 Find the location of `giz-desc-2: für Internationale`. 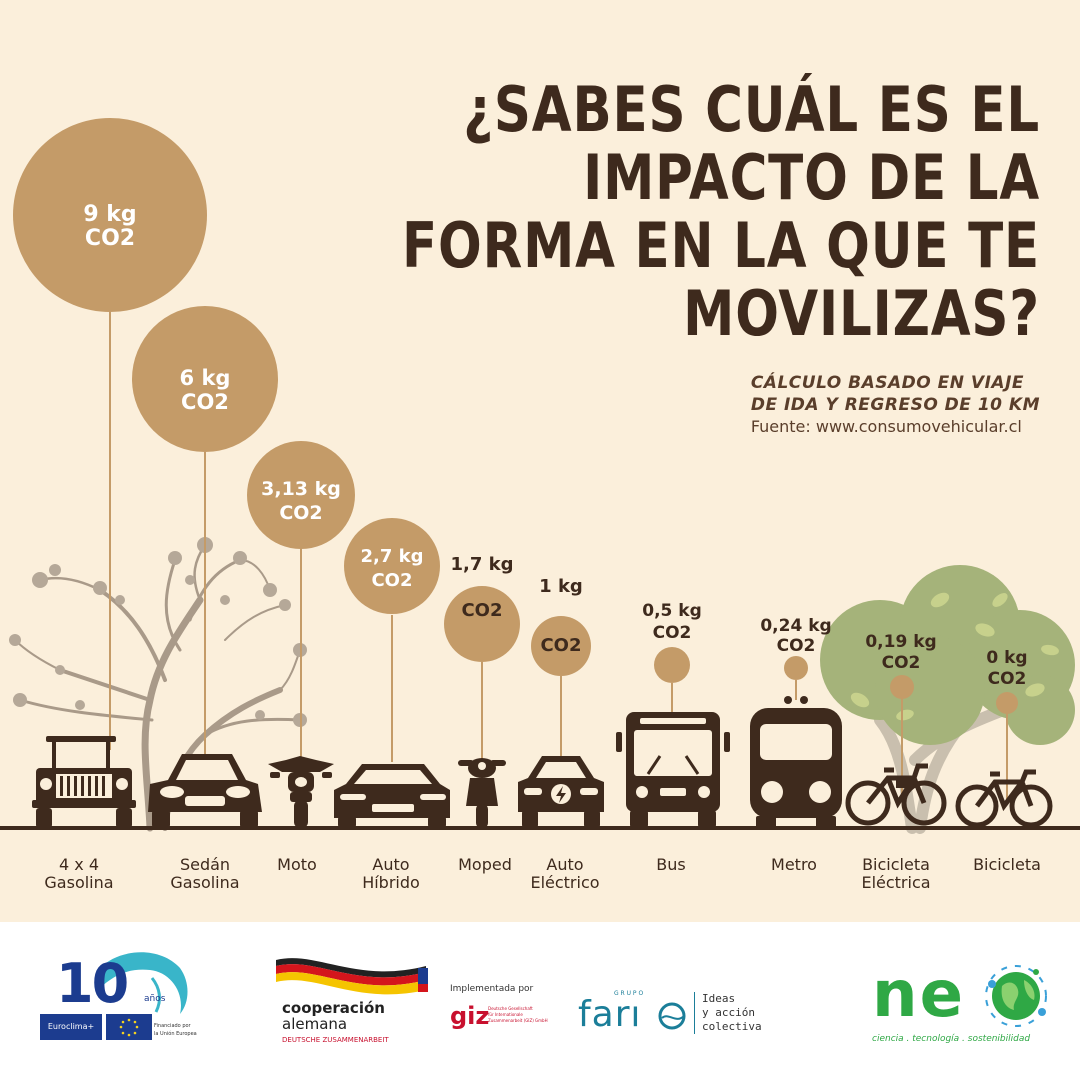

giz-desc-2: für Internationale is located at coordinates (505, 1014).